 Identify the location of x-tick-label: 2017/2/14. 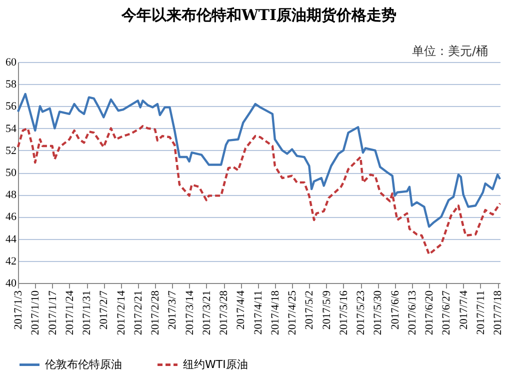
(121, 313).